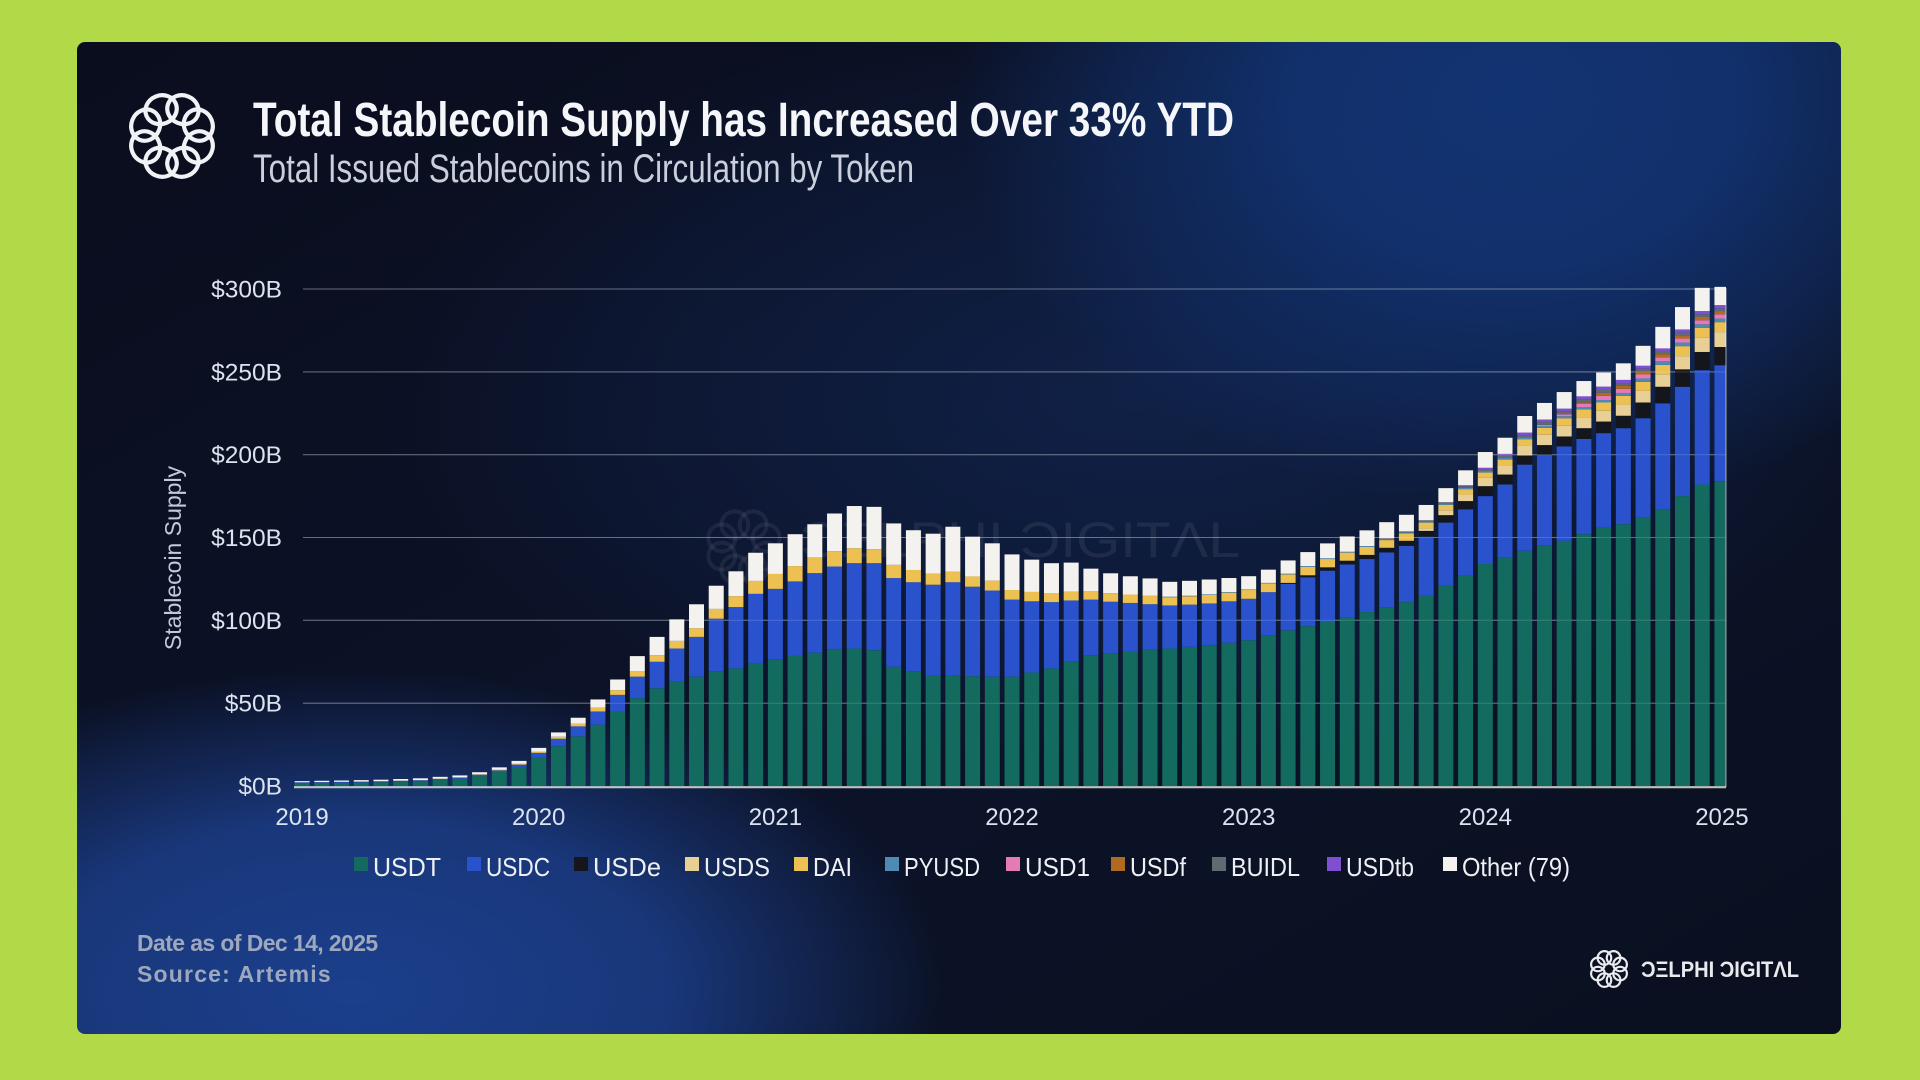 This screenshot has height=1080, width=1920. What do you see at coordinates (538, 817) in the screenshot?
I see `svg-text: 2020` at bounding box center [538, 817].